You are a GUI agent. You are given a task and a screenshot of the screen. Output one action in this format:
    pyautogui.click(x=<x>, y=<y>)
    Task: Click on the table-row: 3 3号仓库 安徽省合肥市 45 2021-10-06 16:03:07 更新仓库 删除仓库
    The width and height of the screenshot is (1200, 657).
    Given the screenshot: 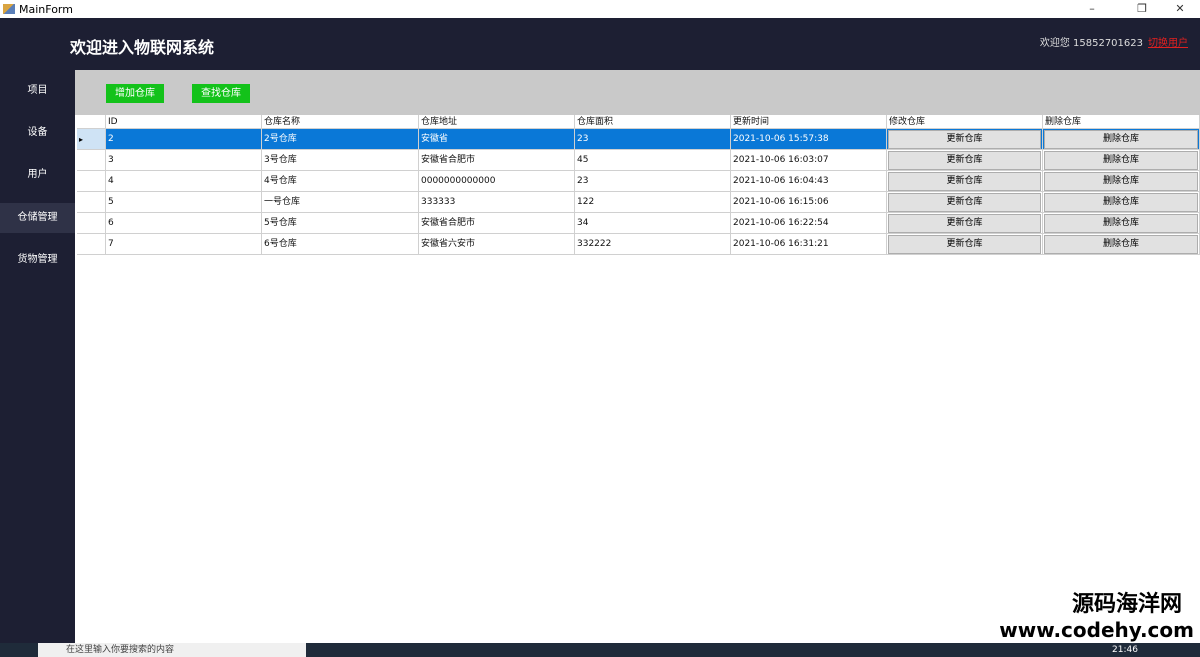 What is the action you would take?
    pyautogui.click(x=638, y=160)
    